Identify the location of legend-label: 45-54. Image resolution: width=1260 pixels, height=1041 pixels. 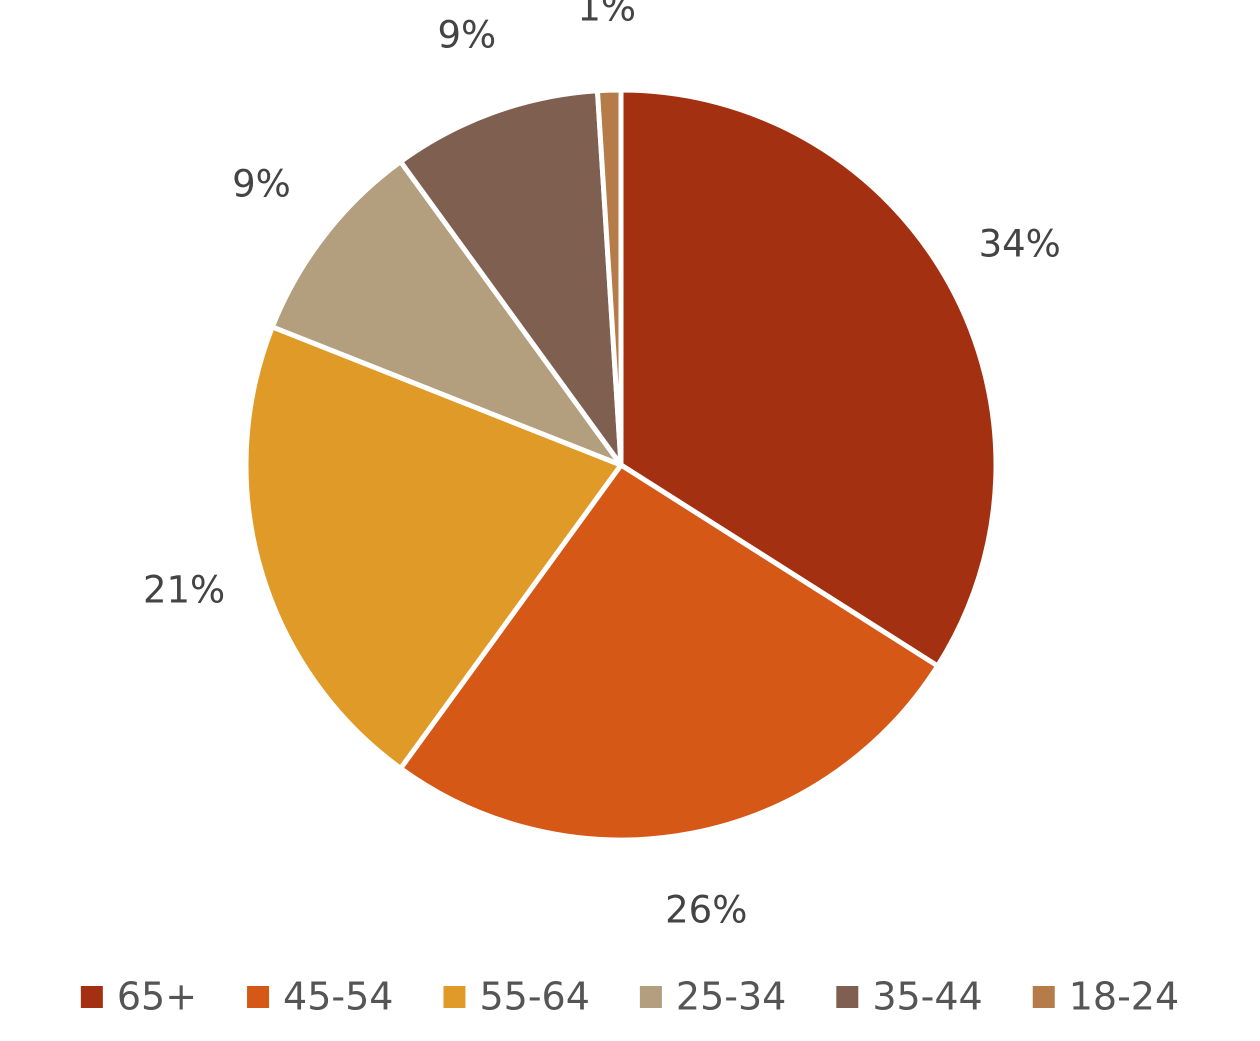
(338, 997).